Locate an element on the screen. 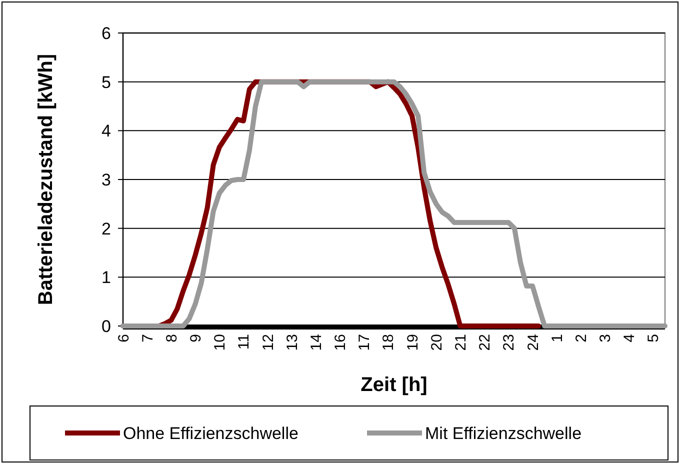  x-tick-label: 2 is located at coordinates (581, 338).